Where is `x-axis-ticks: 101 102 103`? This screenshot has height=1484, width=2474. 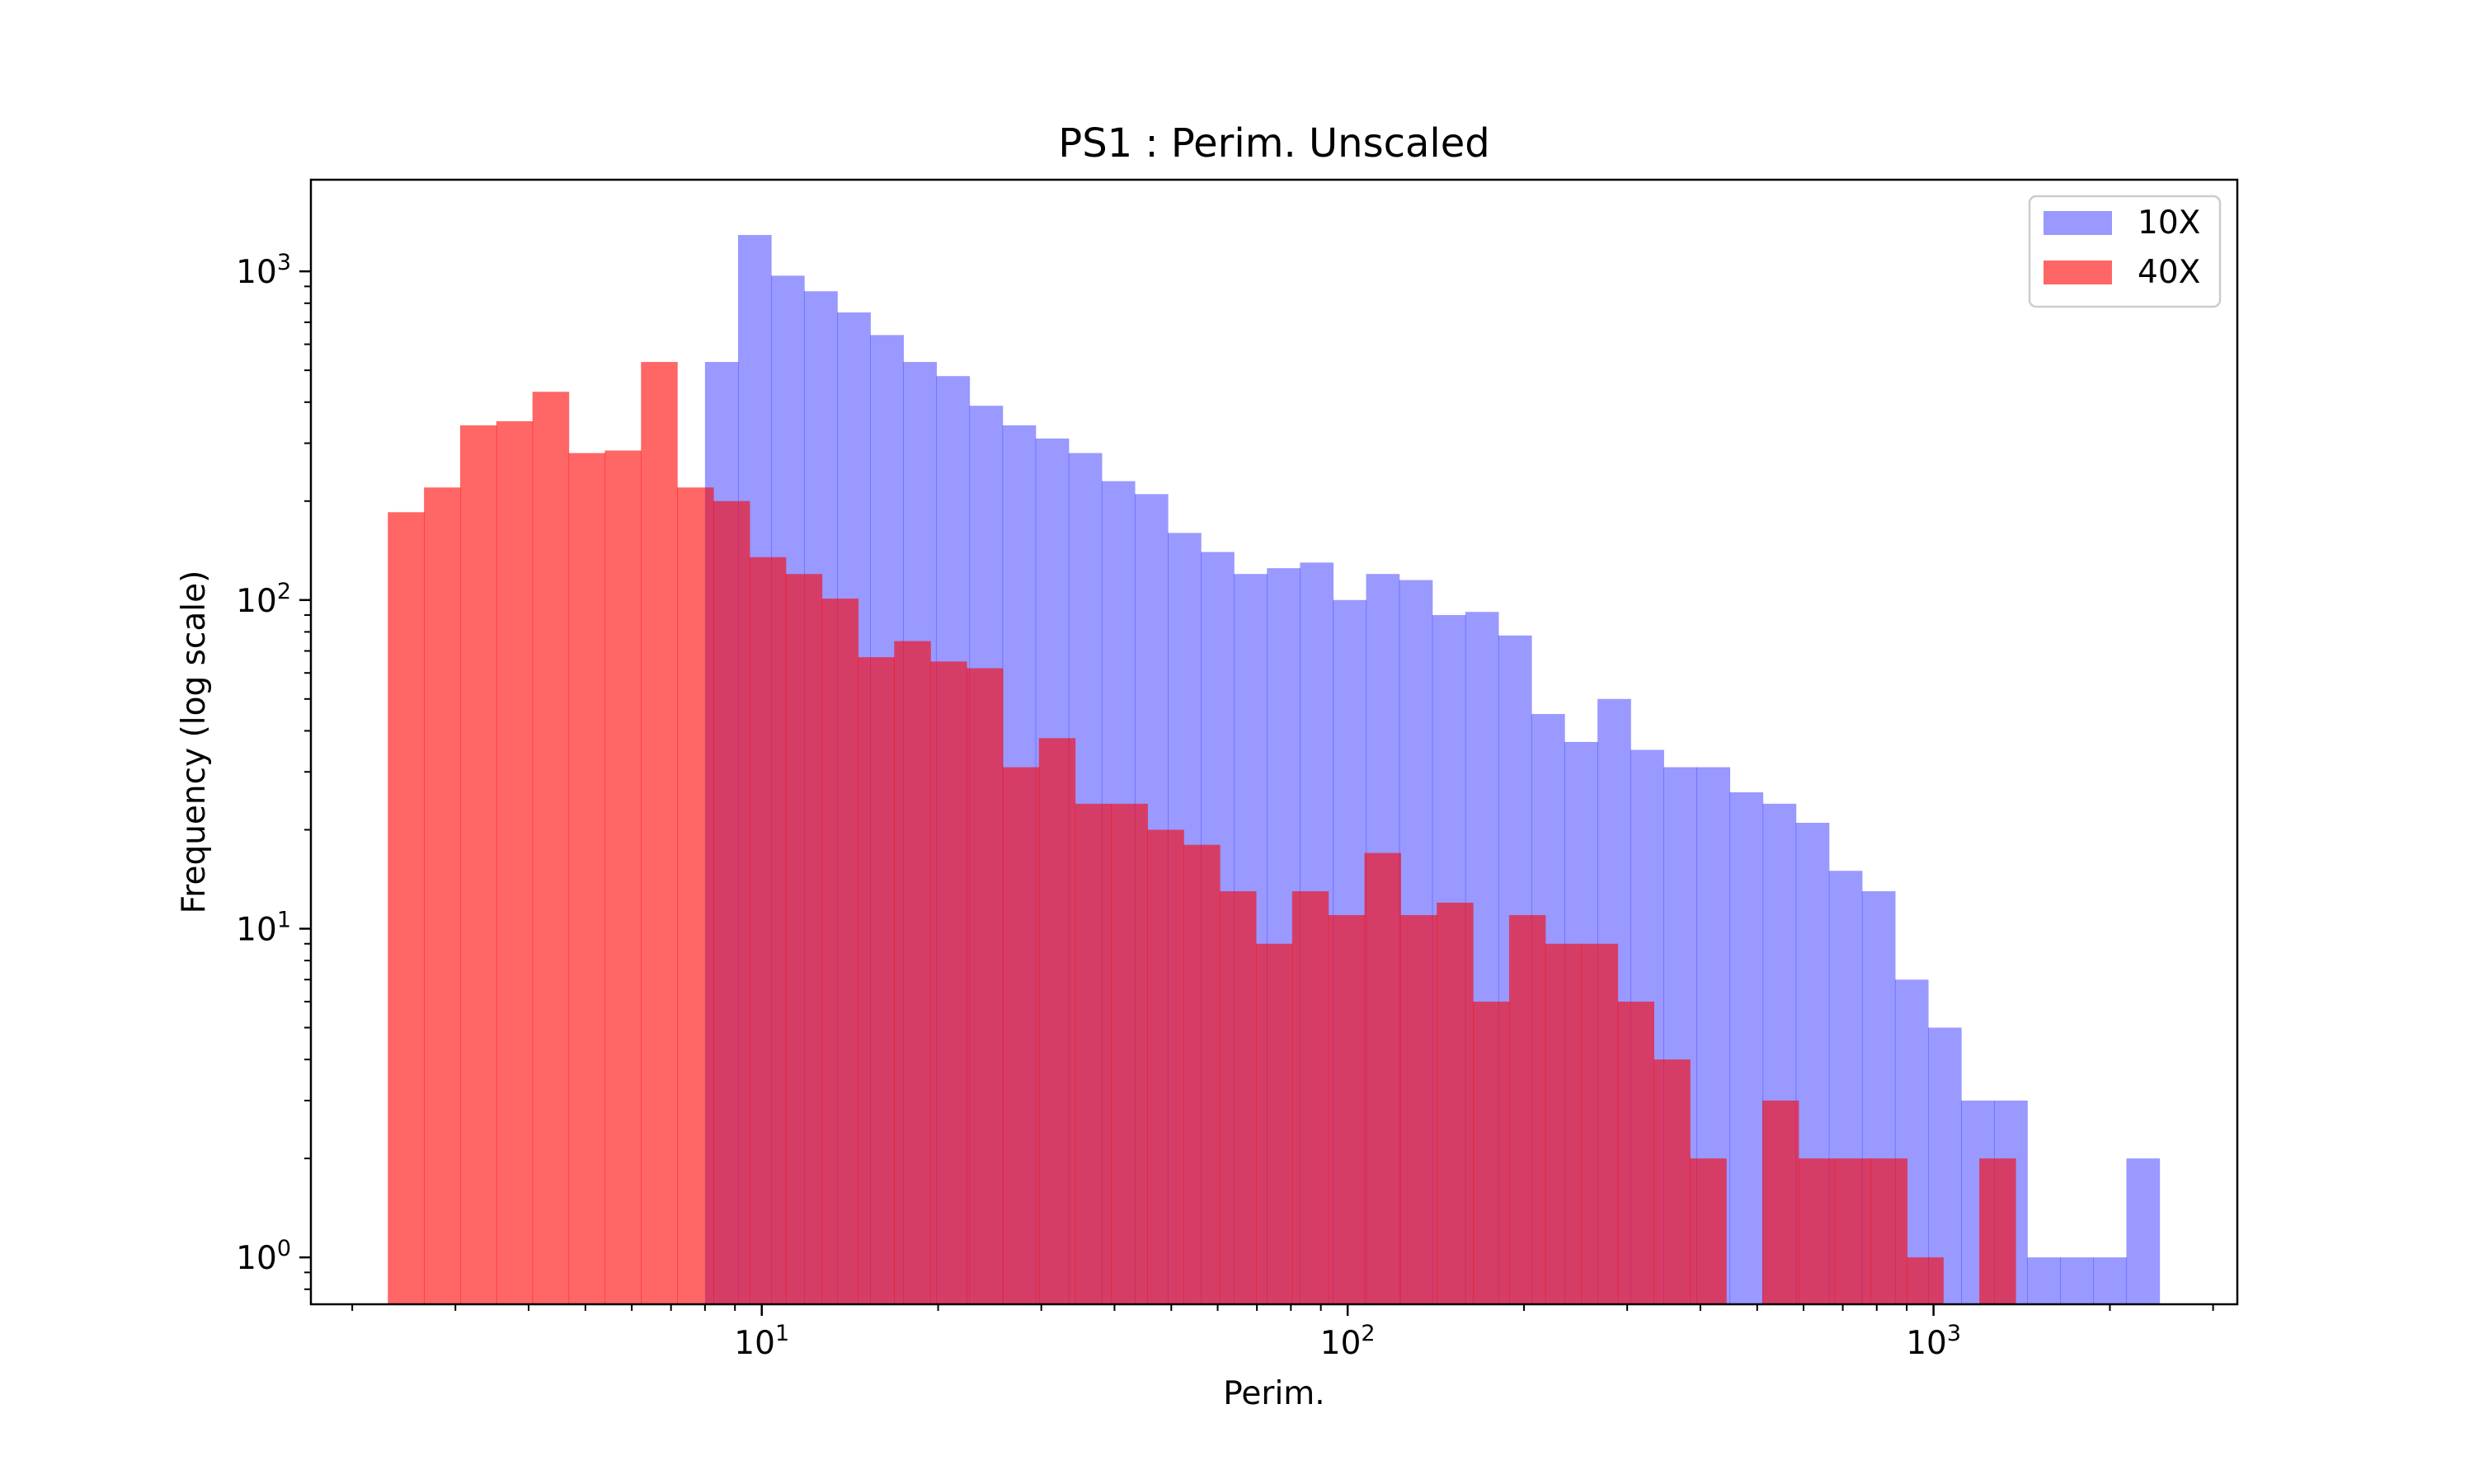
x-axis-ticks: 101 102 103 is located at coordinates (1282, 1333).